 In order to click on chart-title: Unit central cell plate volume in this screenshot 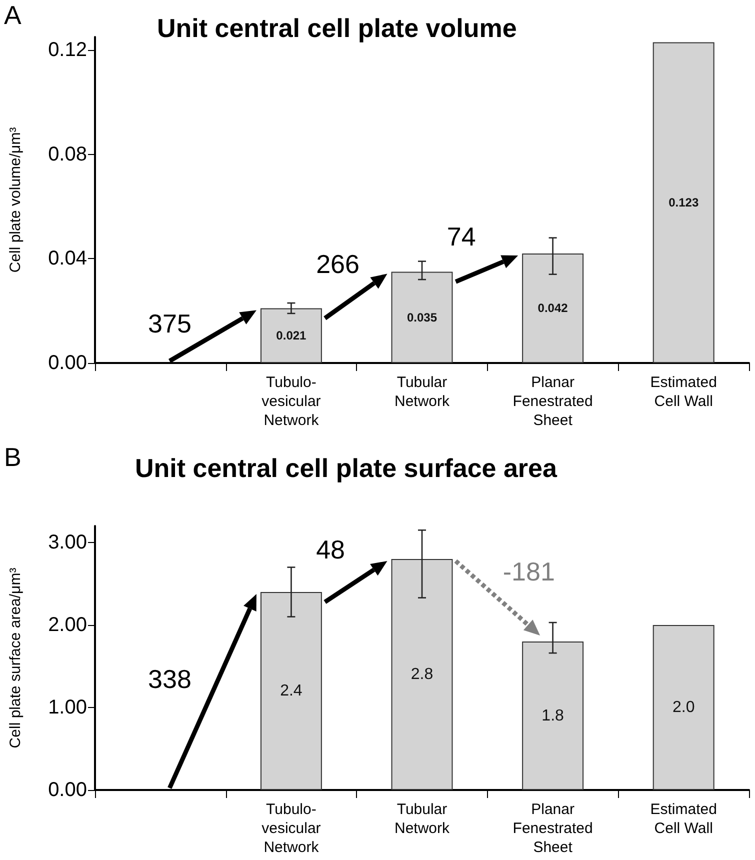, I will do `click(337, 28)`.